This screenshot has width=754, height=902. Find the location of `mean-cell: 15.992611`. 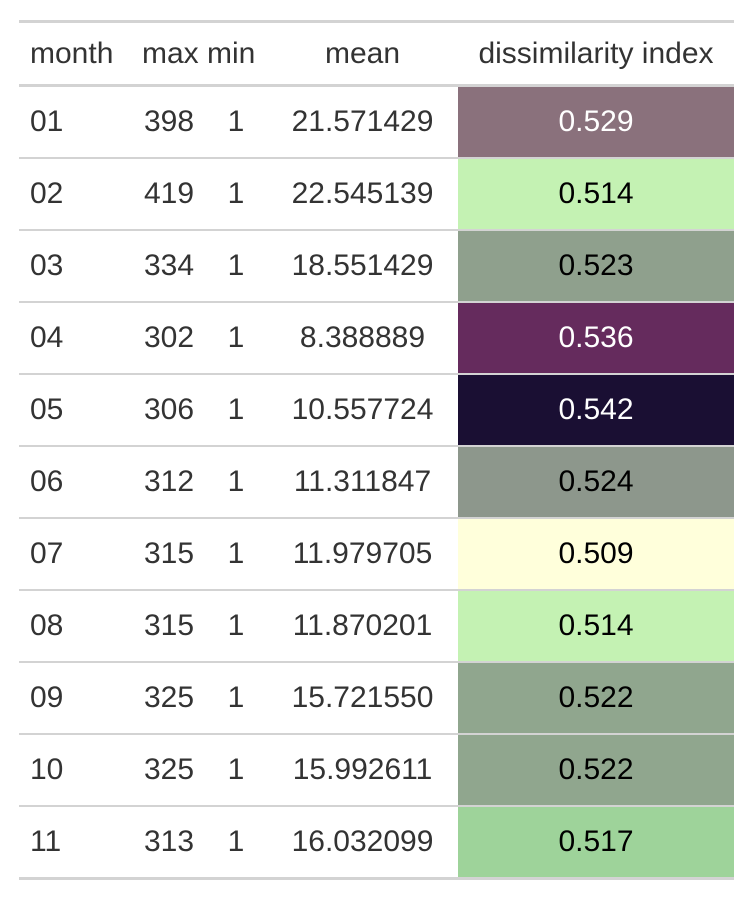

mean-cell: 15.992611 is located at coordinates (362, 769).